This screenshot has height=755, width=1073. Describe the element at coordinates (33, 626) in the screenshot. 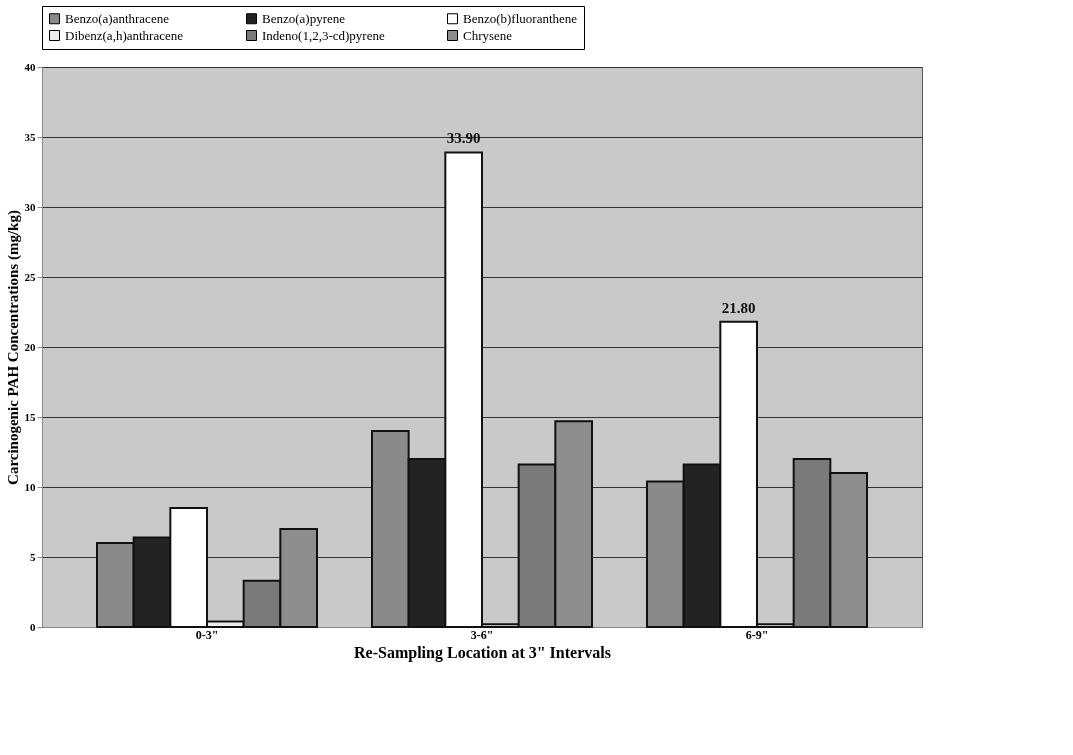

I see `y-tick-label: 0` at that location.